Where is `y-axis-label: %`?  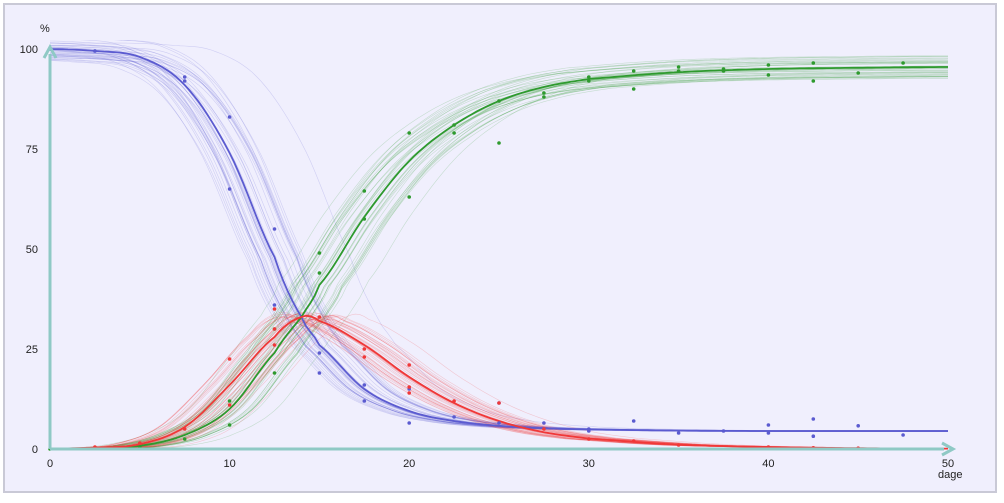
y-axis-label: % is located at coordinates (45, 29).